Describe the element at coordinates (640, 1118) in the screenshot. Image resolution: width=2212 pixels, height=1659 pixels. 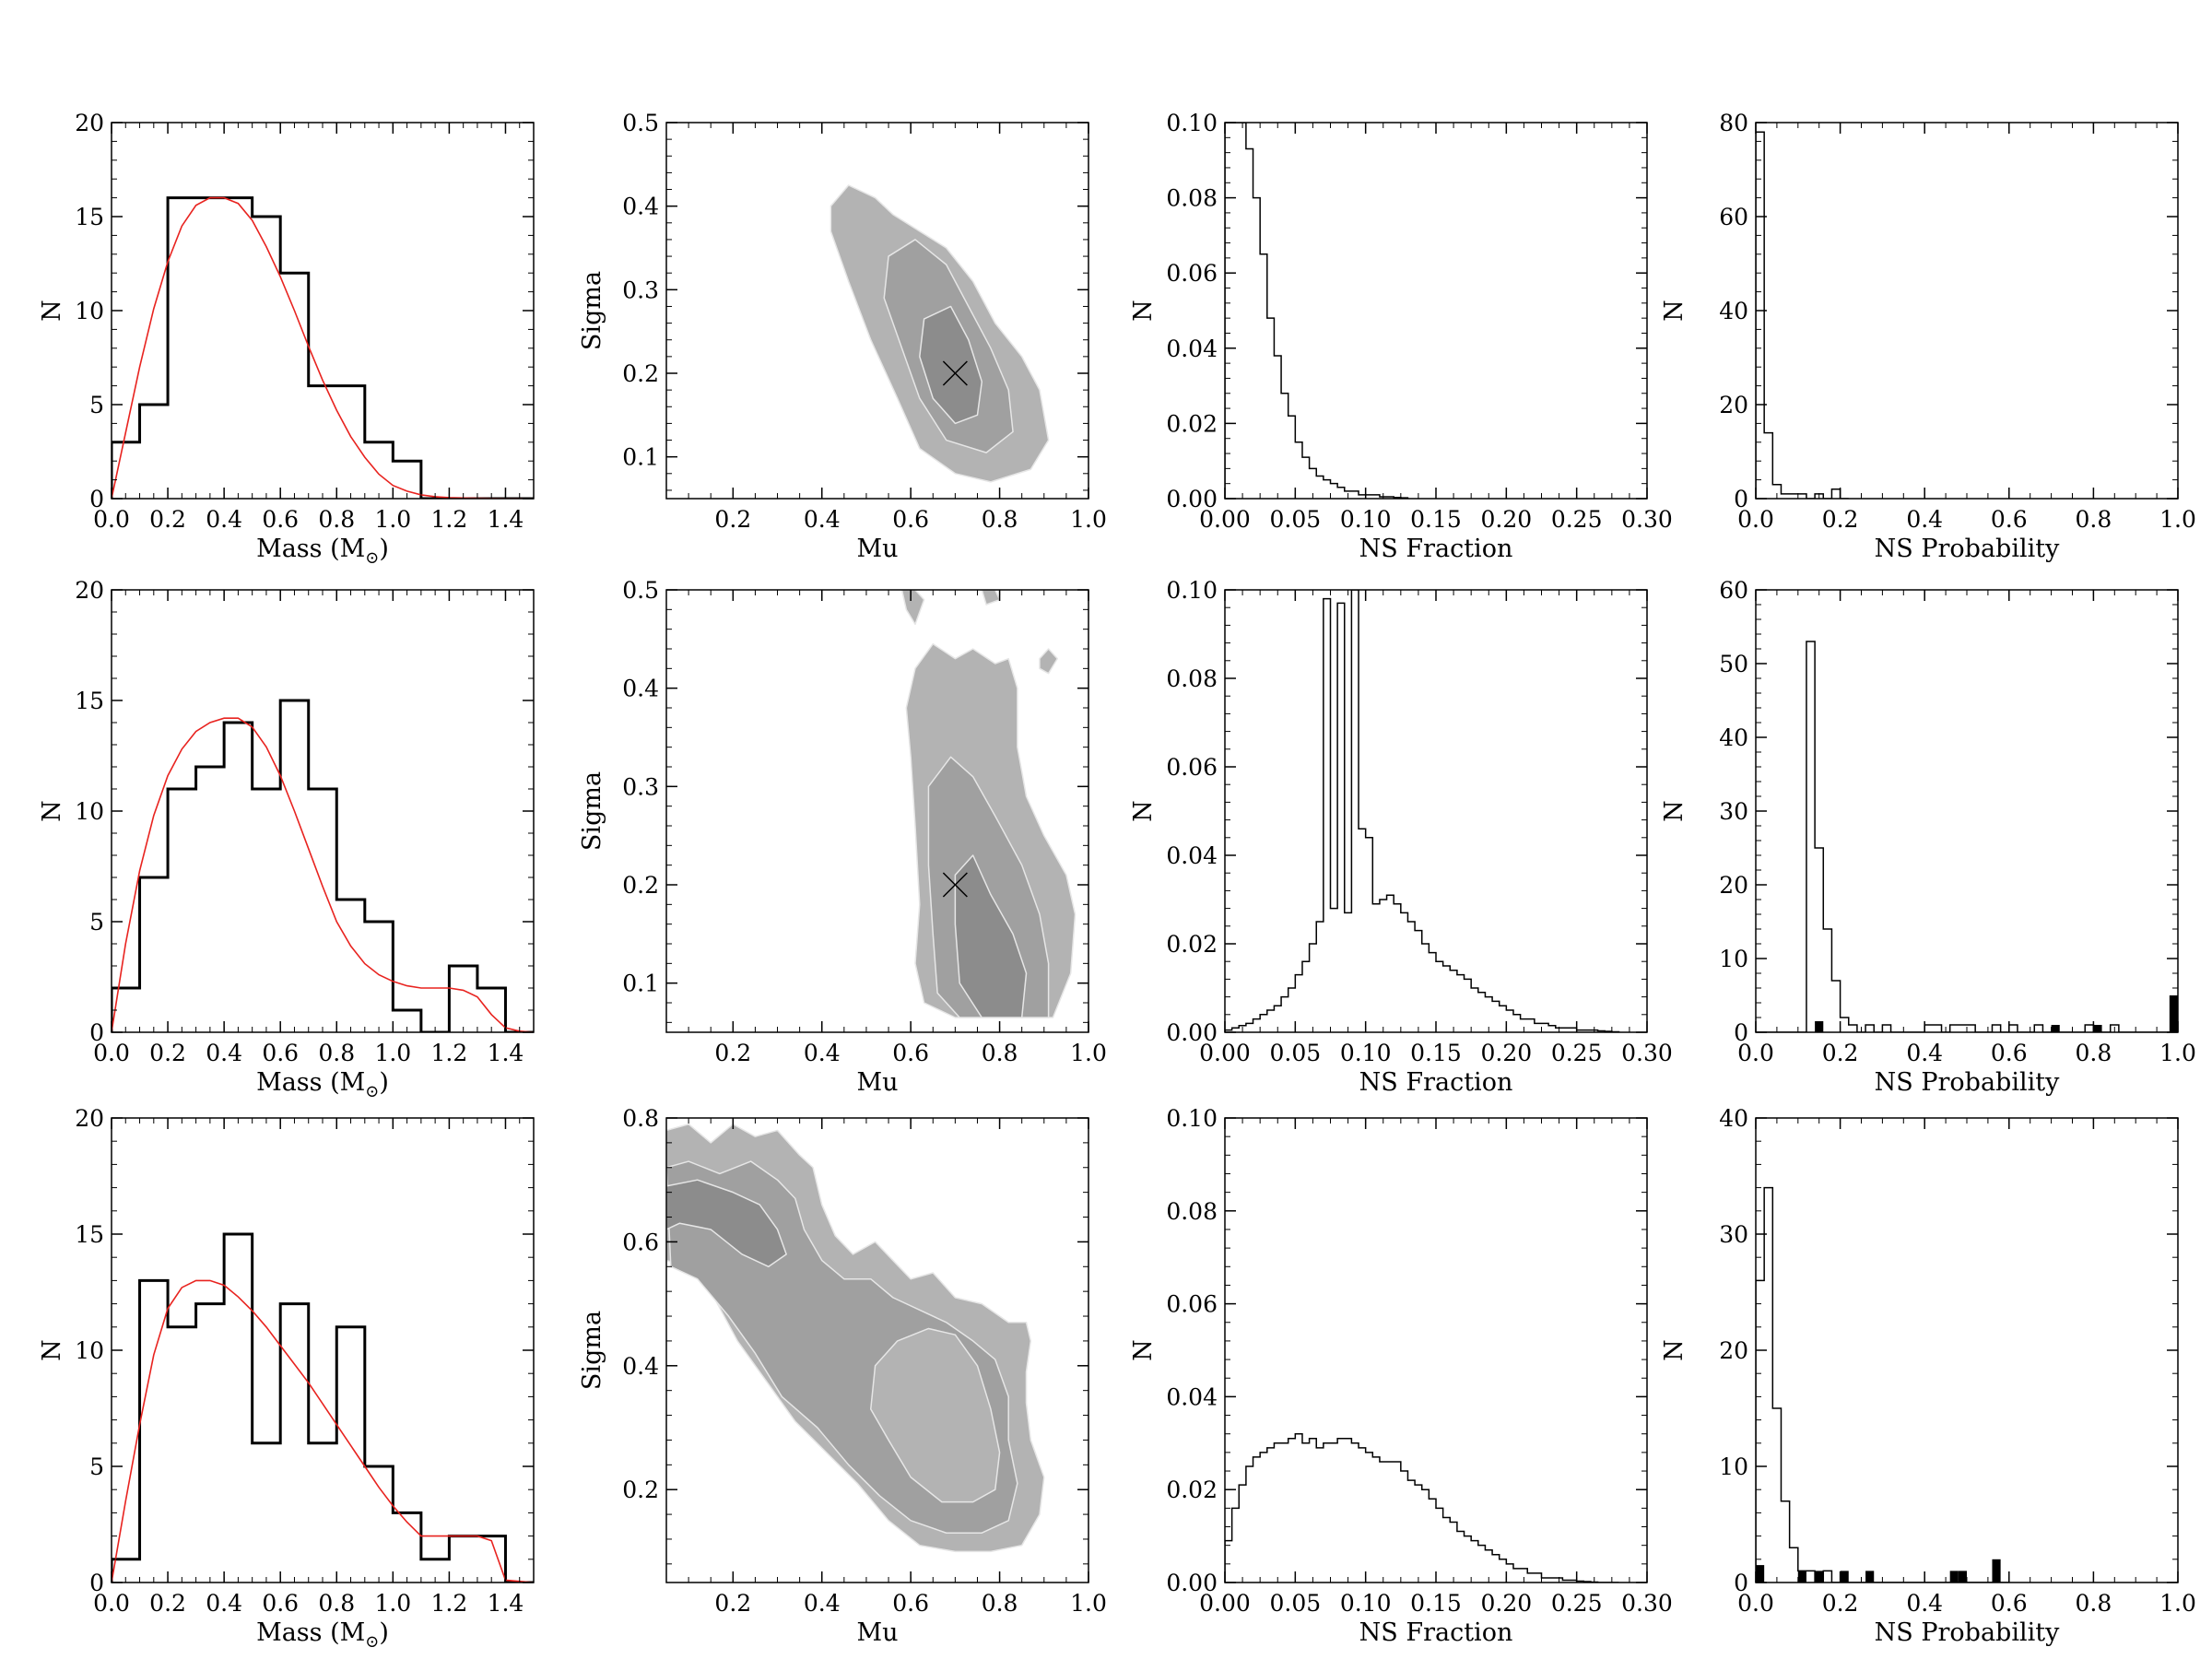
I see `y-tick-label: 0.8` at that location.